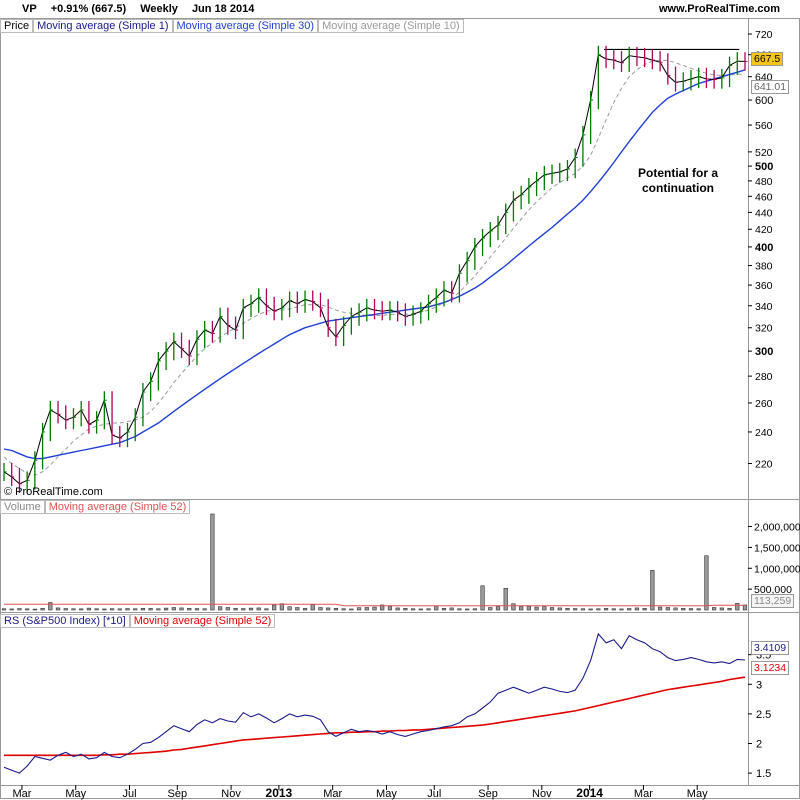  Describe the element at coordinates (159, 9) in the screenshot. I see `period-label: Weekly` at that location.